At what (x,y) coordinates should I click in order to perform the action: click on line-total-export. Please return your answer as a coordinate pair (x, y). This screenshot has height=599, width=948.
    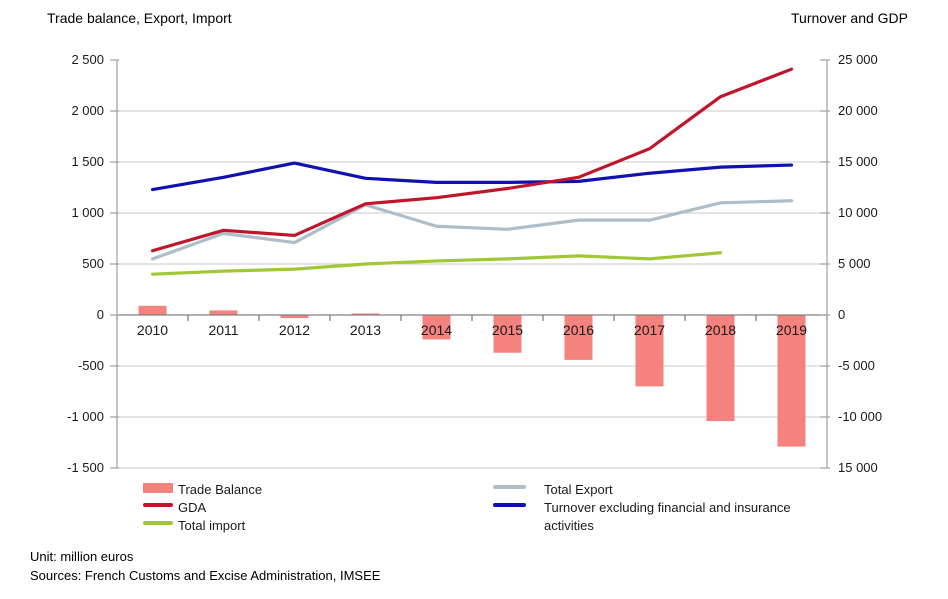
    Looking at the image, I should click on (472, 230).